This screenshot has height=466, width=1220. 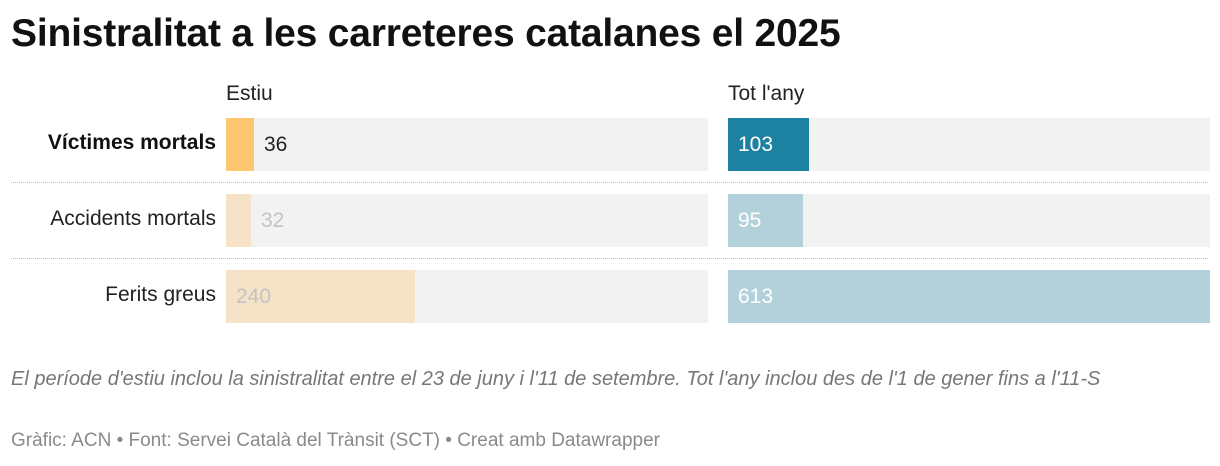 What do you see at coordinates (273, 220) in the screenshot?
I see `data-label: 32` at bounding box center [273, 220].